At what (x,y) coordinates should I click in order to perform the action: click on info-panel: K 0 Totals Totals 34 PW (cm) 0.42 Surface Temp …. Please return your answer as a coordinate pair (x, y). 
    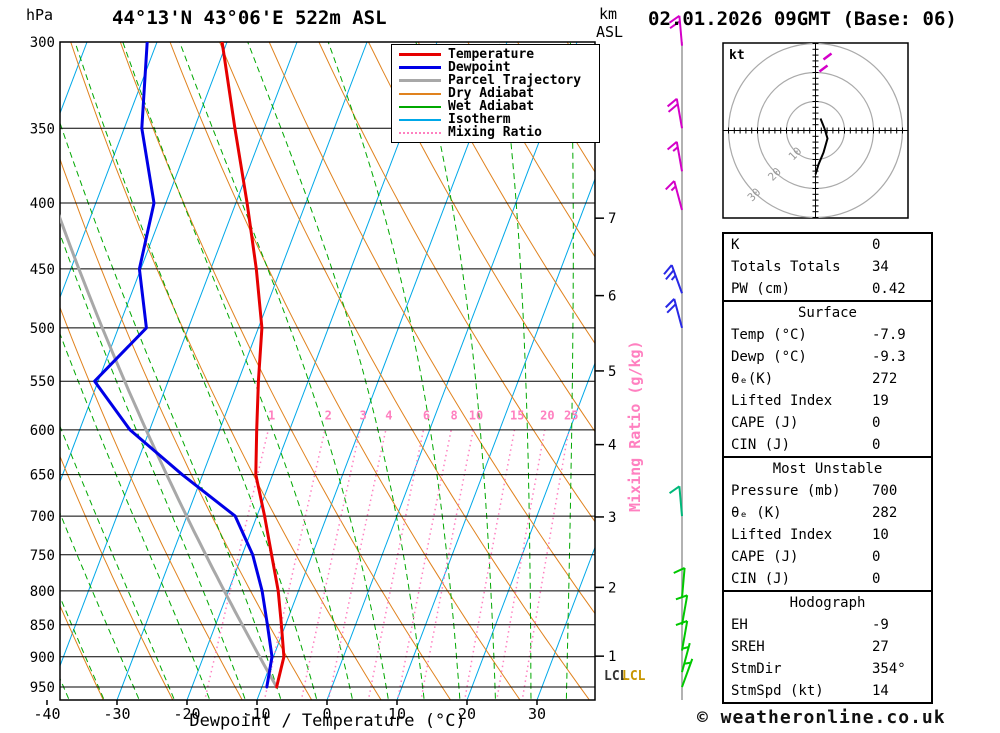
    Looking at the image, I should click on (827, 468).